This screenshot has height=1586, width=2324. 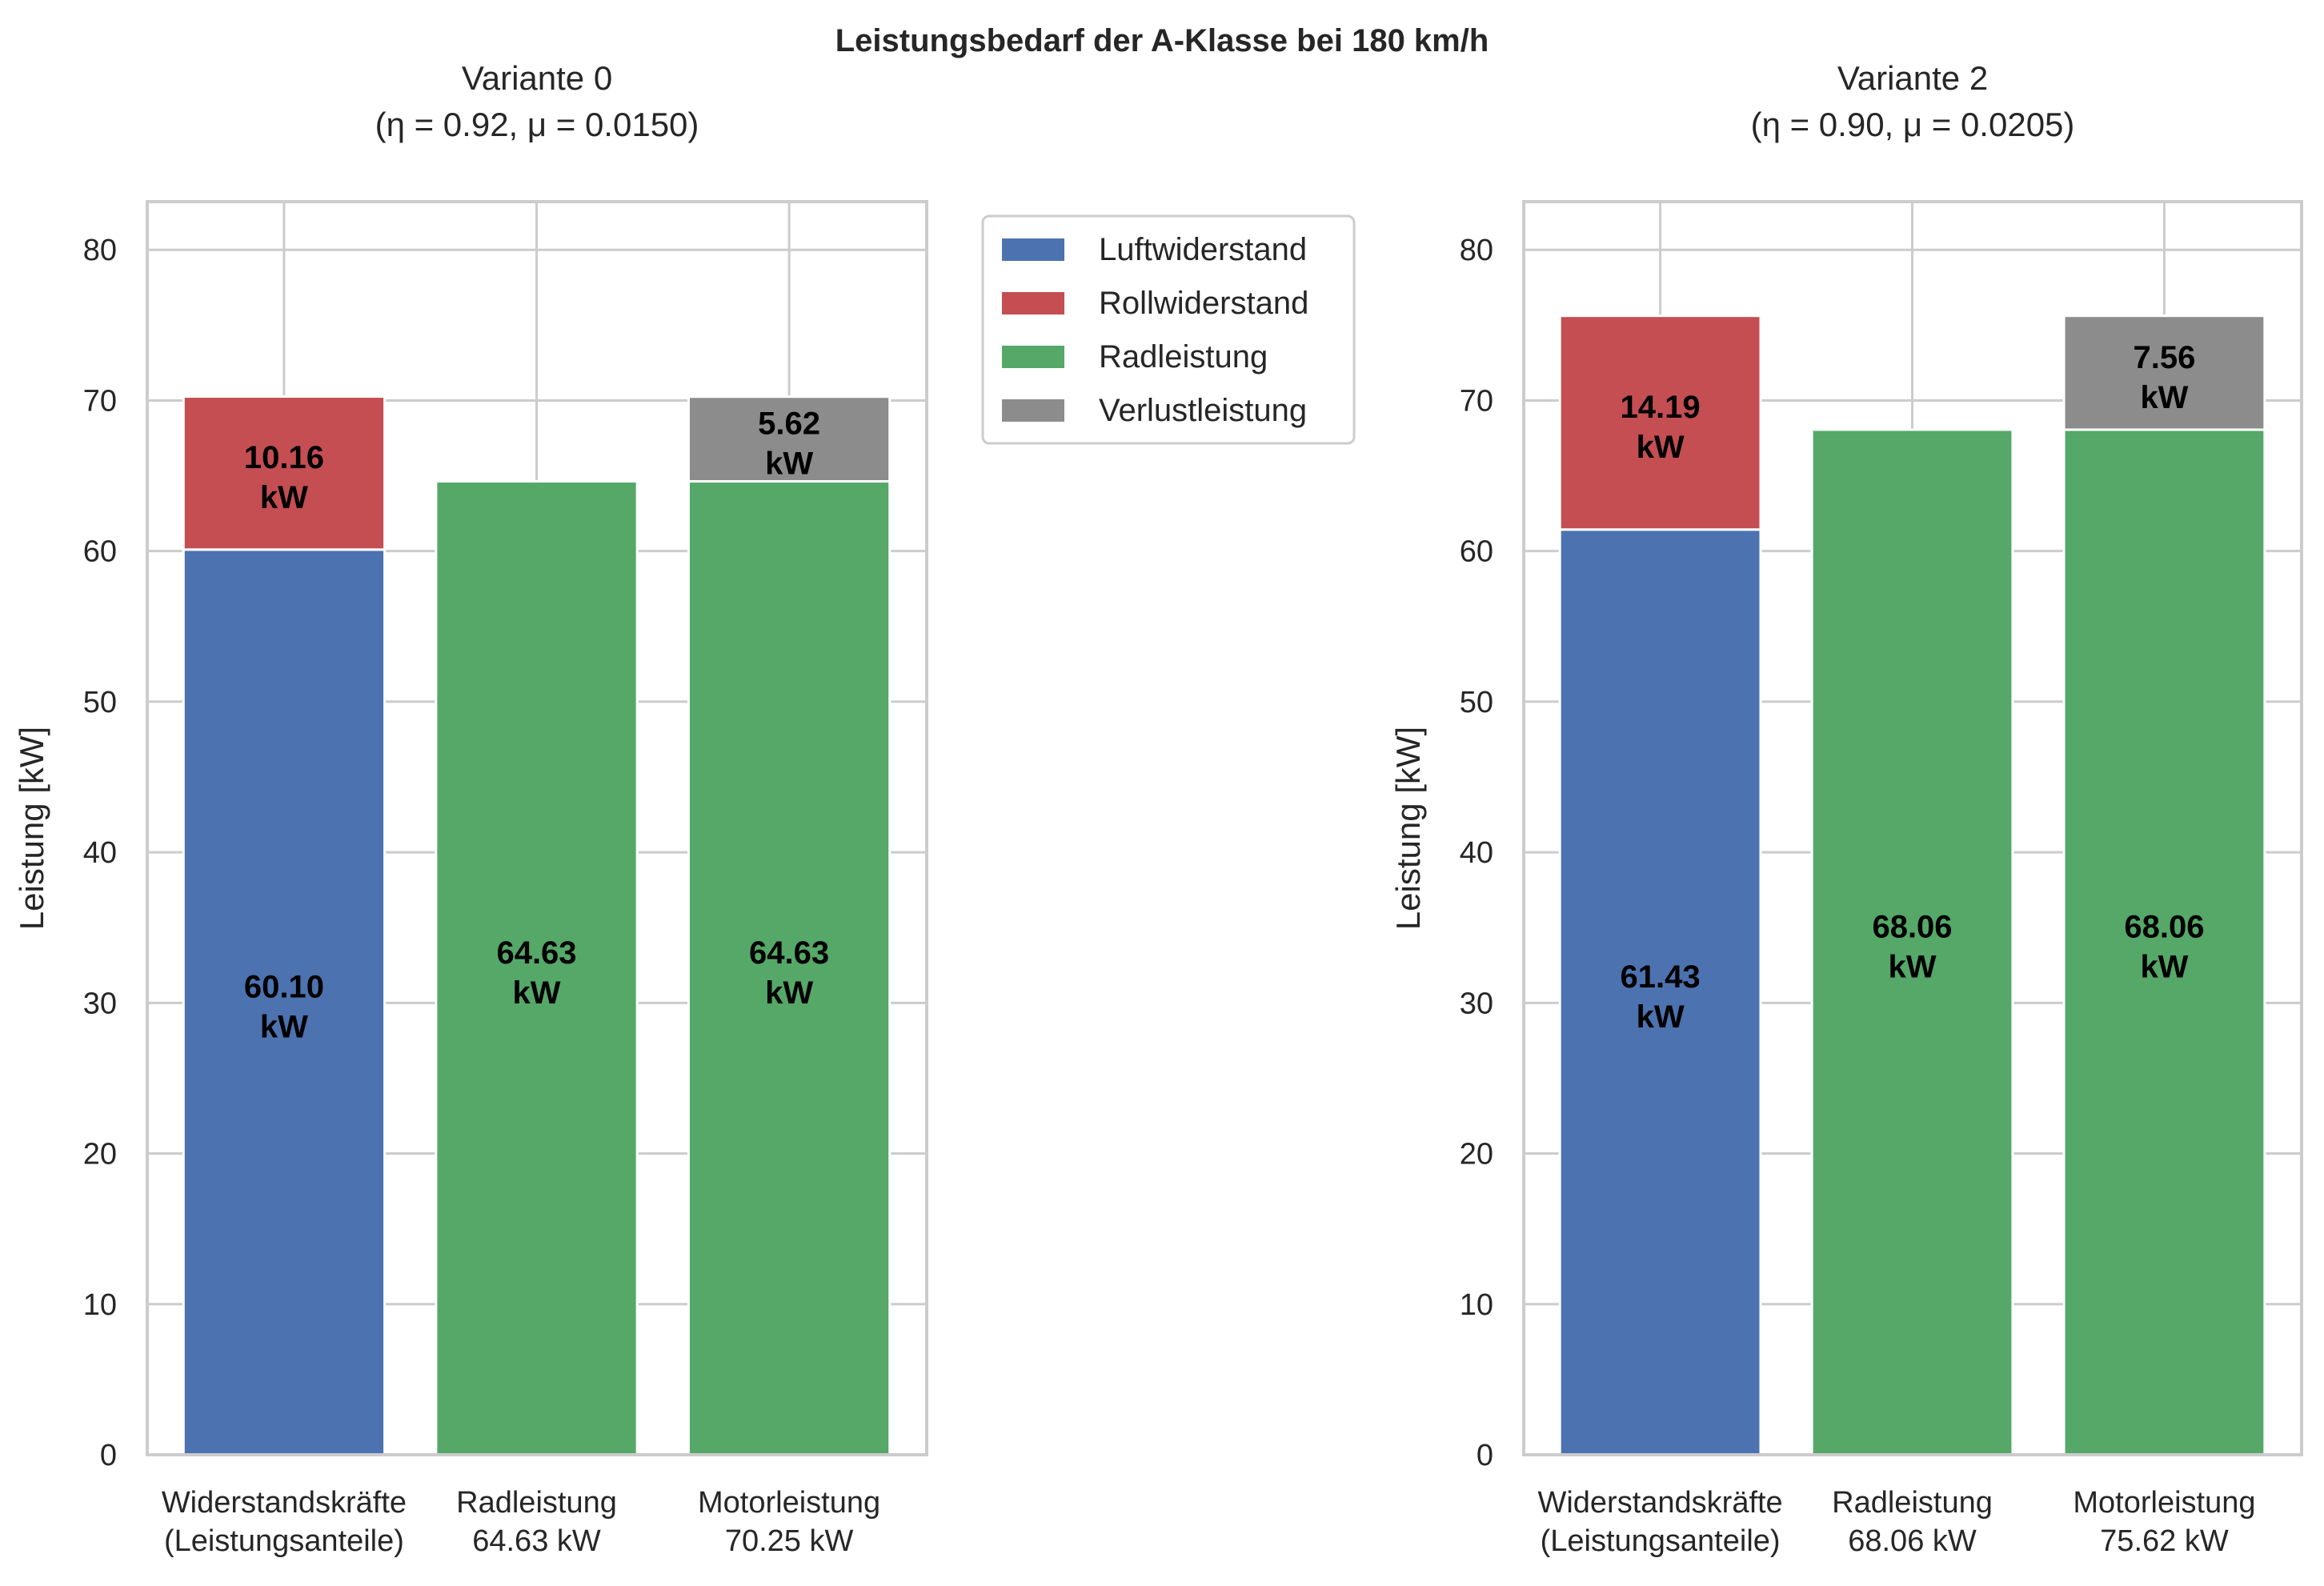 I want to click on bar-data-label: 61.43 kW, so click(x=1661, y=997).